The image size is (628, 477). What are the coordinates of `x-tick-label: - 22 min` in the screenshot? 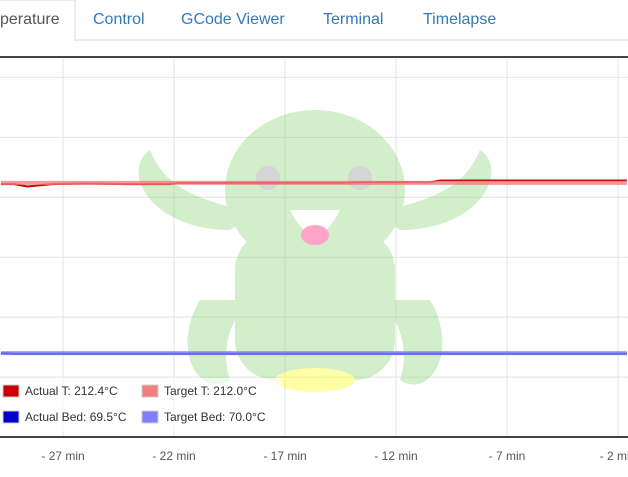 It's located at (173, 456).